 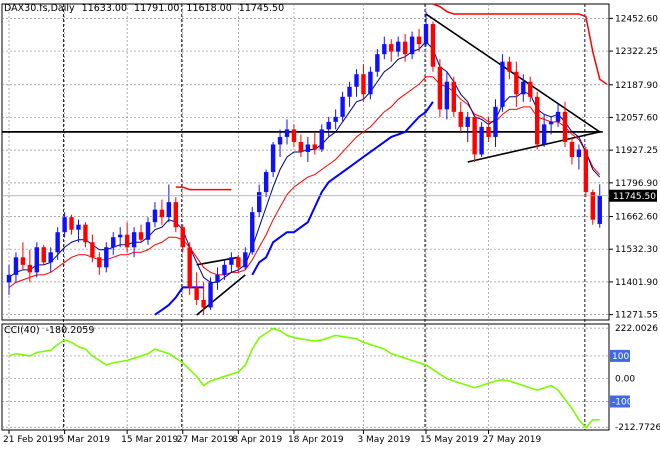 I want to click on x-tick-label: 27 May 2019, so click(x=512, y=440).